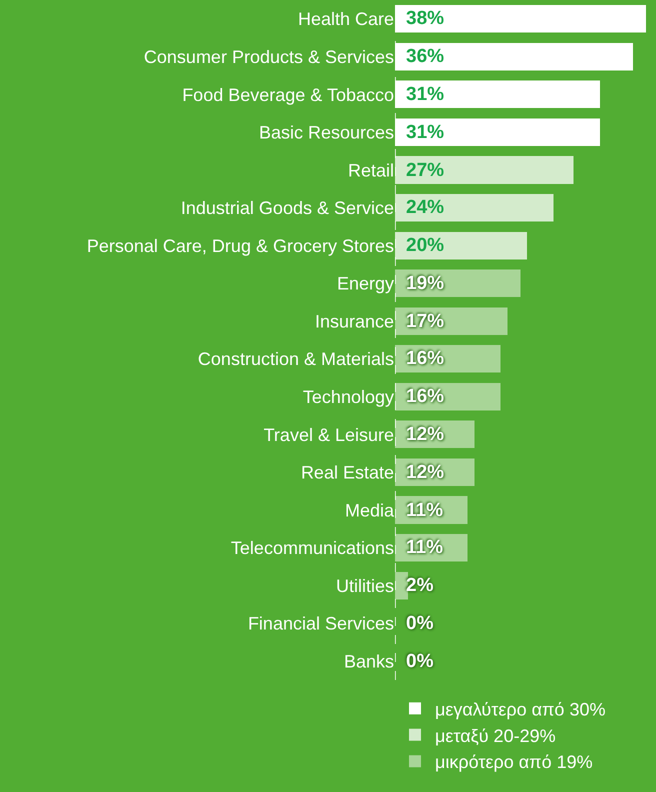 The image size is (656, 792). I want to click on legend-label: μικρότερο από 19%, so click(514, 762).